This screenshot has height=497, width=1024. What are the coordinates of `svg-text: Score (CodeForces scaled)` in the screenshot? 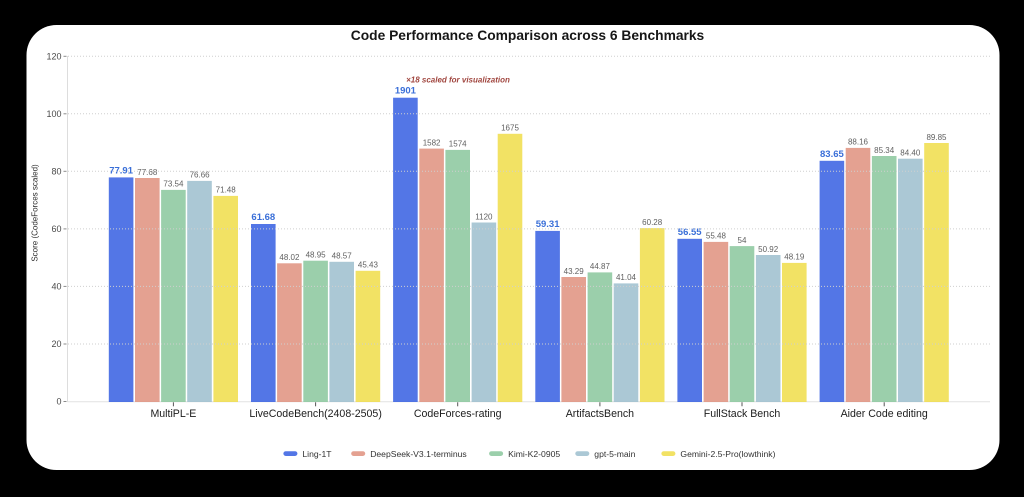 It's located at (34, 213).